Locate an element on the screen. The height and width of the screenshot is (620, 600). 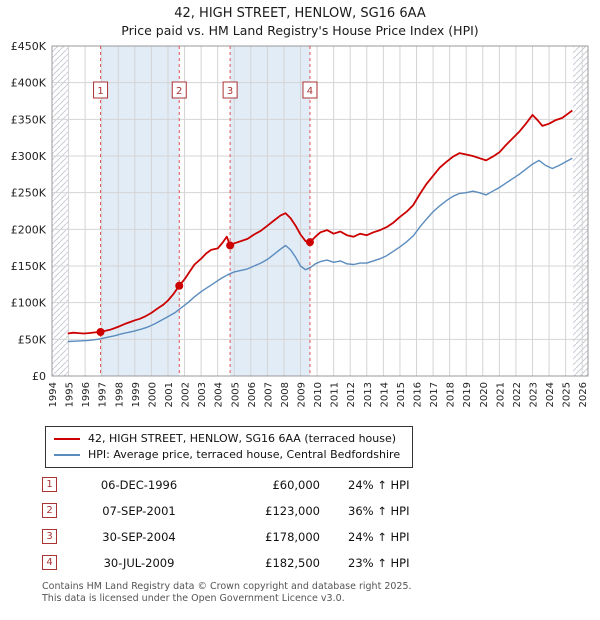
svg-text: 2019 is located at coordinates (467, 394).